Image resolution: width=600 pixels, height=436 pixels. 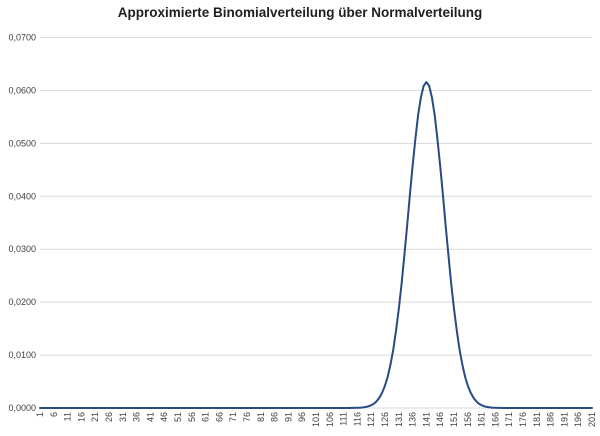 What do you see at coordinates (426, 419) in the screenshot?
I see `x-axis-label: 141` at bounding box center [426, 419].